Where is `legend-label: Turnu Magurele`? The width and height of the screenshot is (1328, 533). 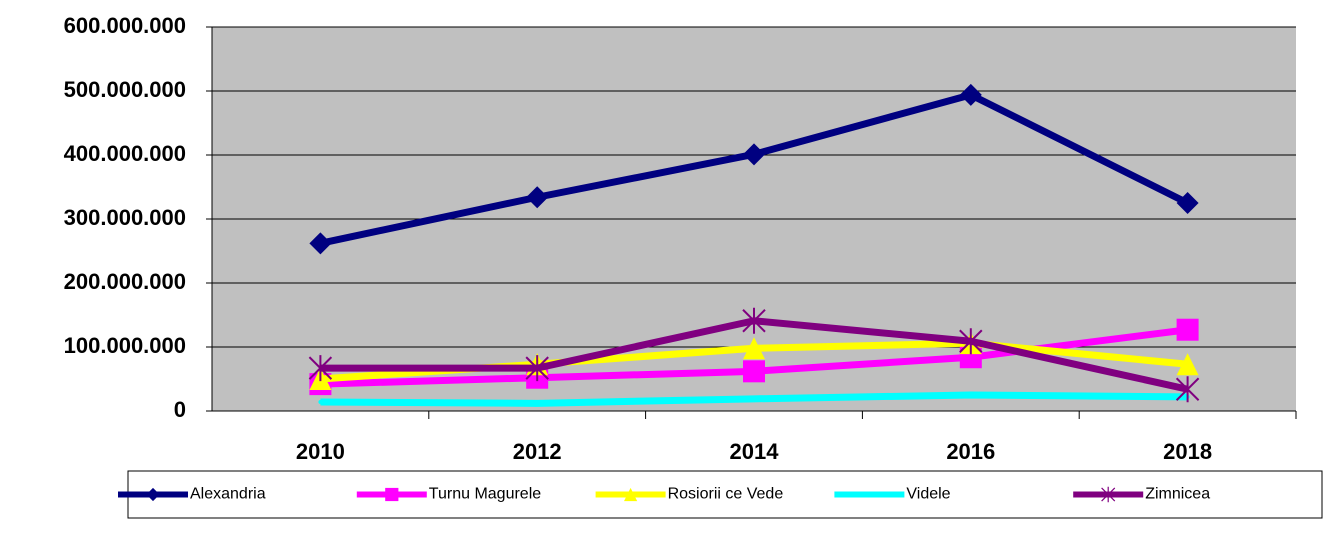
legend-label: Turnu Magurele is located at coordinates (485, 494).